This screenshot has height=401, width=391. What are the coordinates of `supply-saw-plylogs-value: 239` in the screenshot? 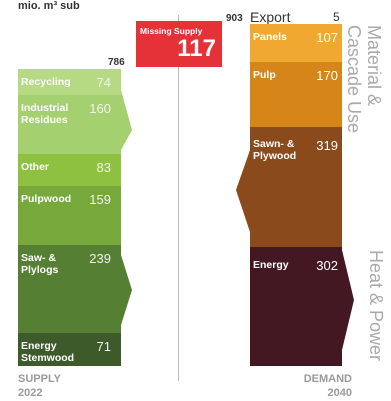 It's located at (100, 258).